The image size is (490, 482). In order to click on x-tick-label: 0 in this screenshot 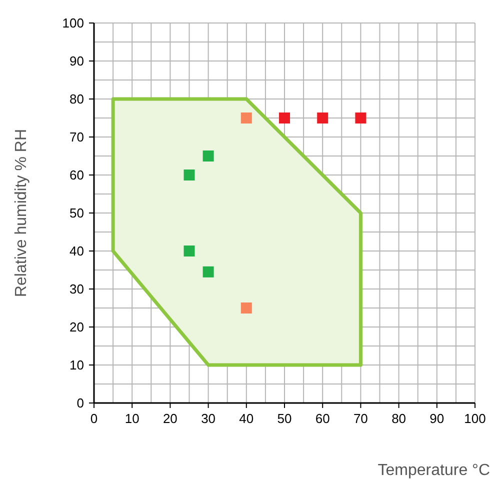, I will do `click(94, 418)`.